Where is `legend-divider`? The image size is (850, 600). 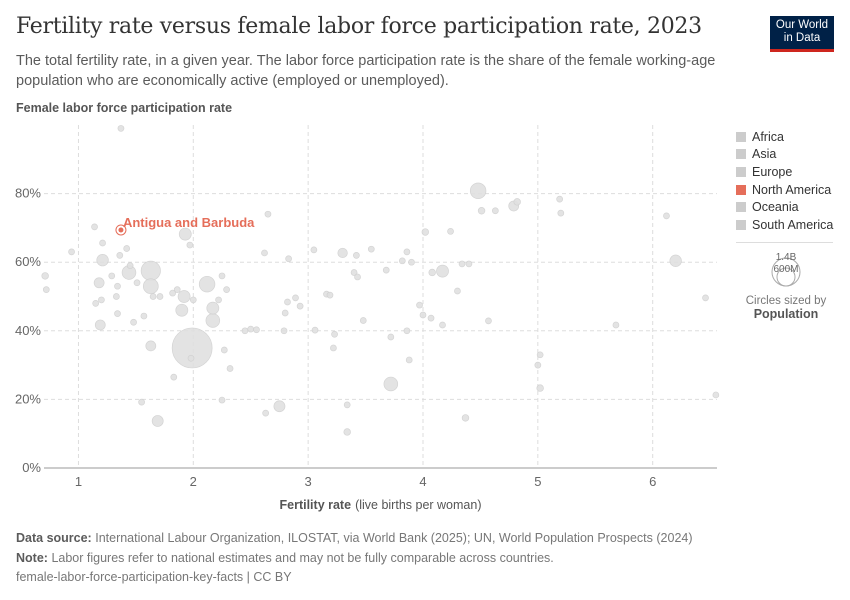 legend-divider is located at coordinates (784, 242).